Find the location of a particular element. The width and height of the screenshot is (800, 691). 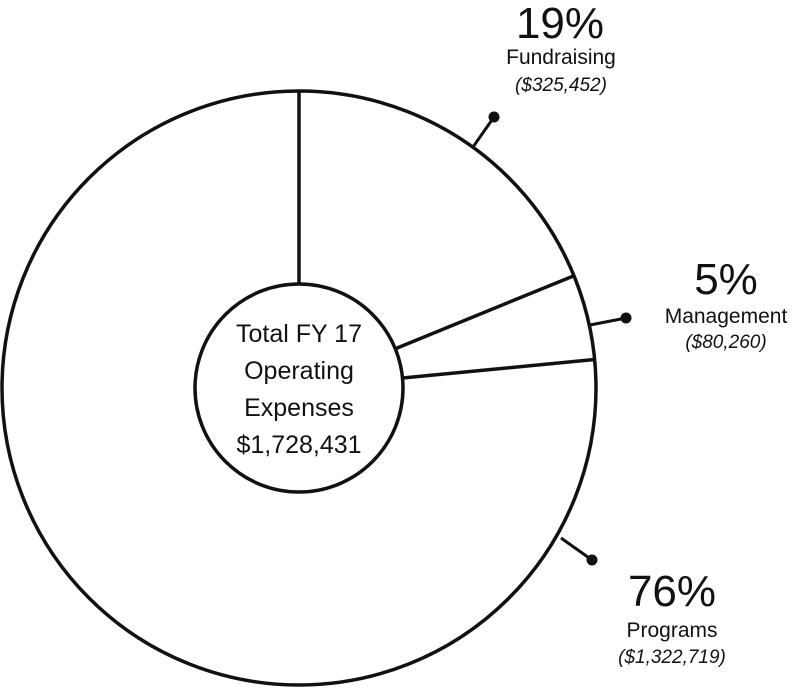

leader-line-programs is located at coordinates (576, 549).